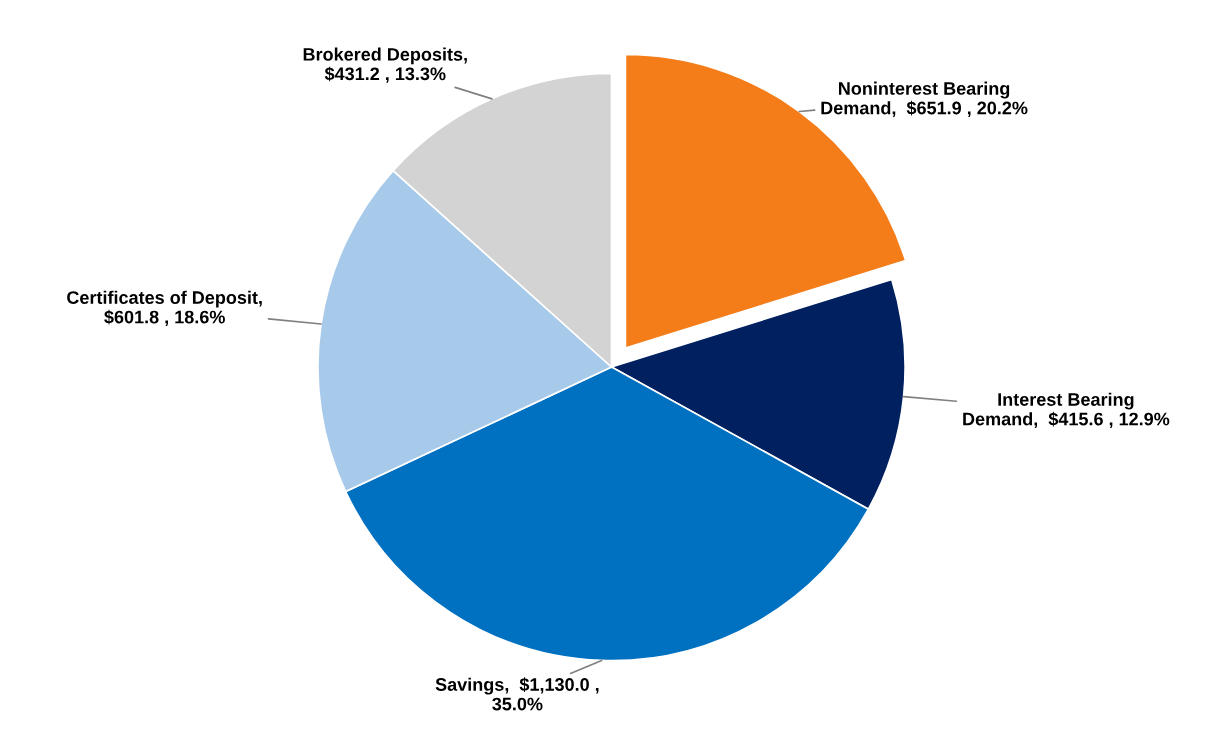 The height and width of the screenshot is (734, 1223). I want to click on slice-label: Noninterest Bearing Demand, $651.9 , 20.2%, so click(924, 99).